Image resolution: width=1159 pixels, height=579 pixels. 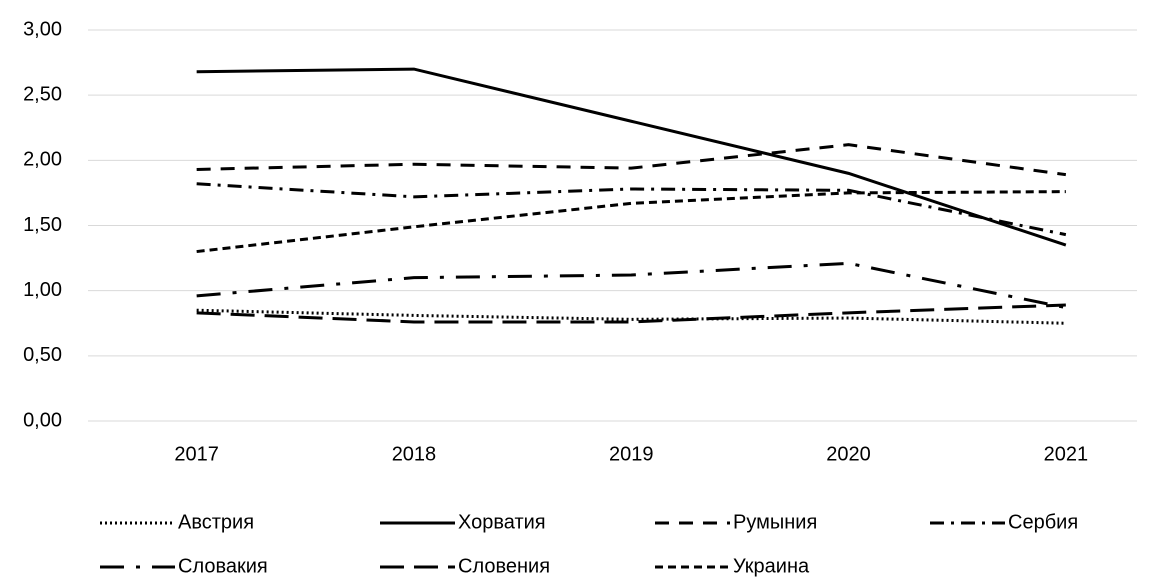 I want to click on y-tick-label: 2,50, so click(x=42, y=94).